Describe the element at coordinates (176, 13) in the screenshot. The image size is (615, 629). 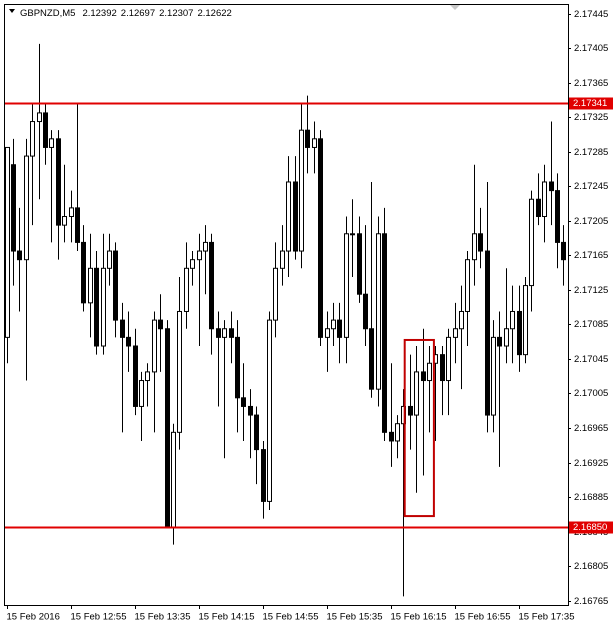
I see `header-low: 2.12307` at that location.